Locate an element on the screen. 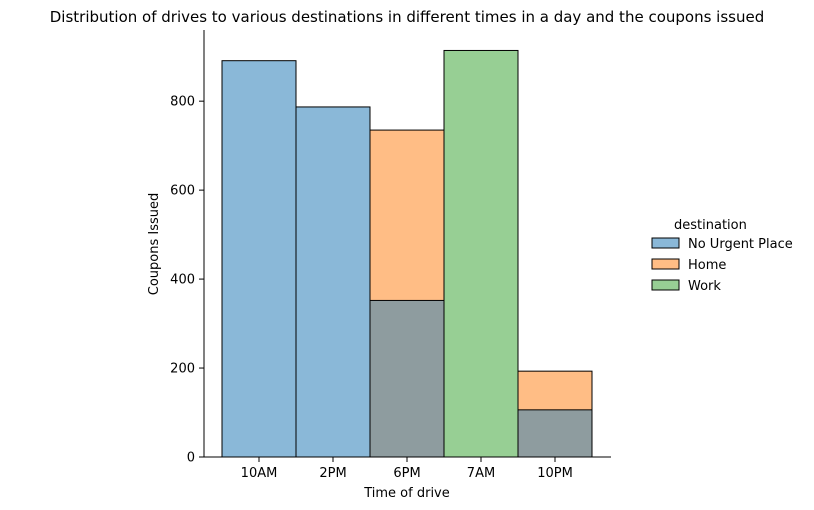 Image resolution: width=814 pixels, height=510 pixels. y-tick-label: 400 is located at coordinates (182, 280).